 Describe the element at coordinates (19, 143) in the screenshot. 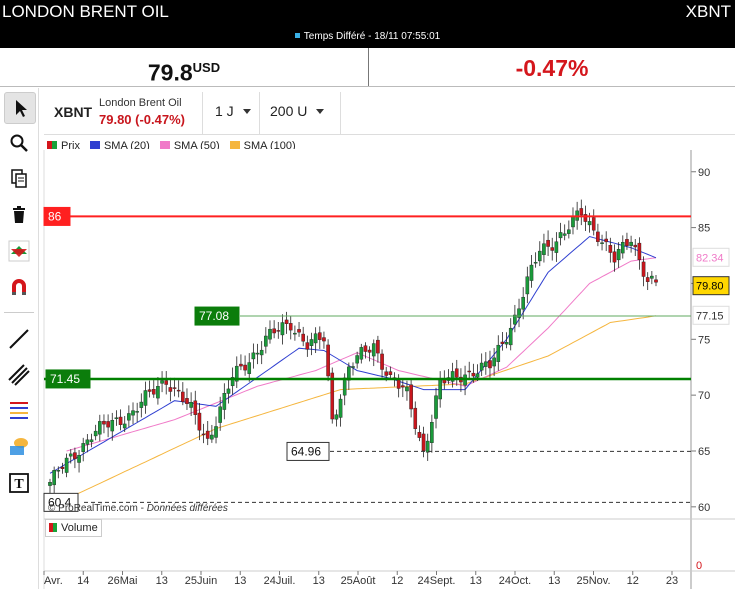

I see `magnifier-icon` at that location.